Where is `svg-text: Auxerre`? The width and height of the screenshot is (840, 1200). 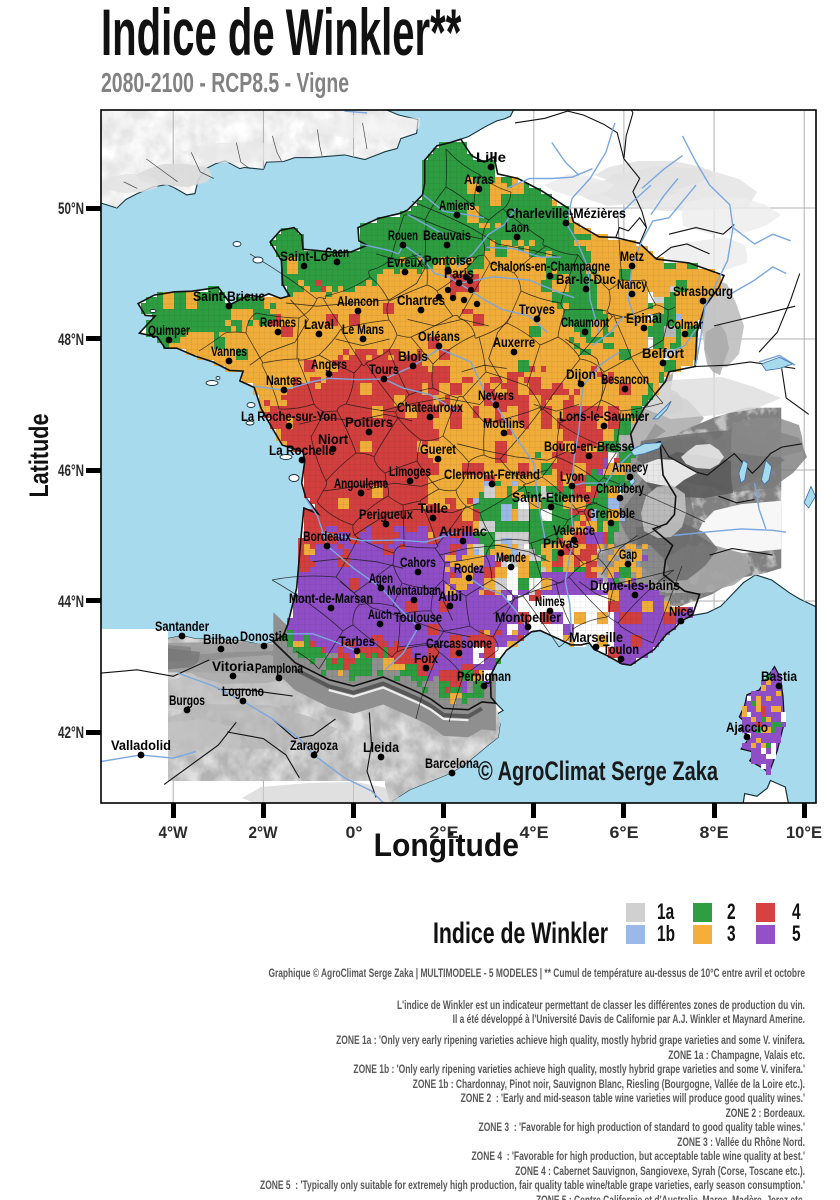
svg-text: Auxerre is located at coordinates (514, 342).